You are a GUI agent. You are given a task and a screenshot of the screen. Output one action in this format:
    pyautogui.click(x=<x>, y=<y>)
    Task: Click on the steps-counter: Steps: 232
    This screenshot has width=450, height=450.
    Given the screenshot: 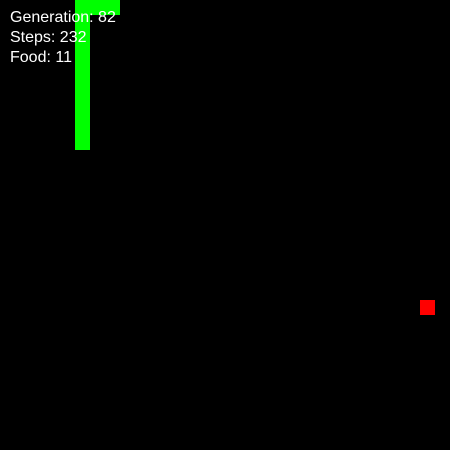 What is the action you would take?
    pyautogui.click(x=48, y=37)
    